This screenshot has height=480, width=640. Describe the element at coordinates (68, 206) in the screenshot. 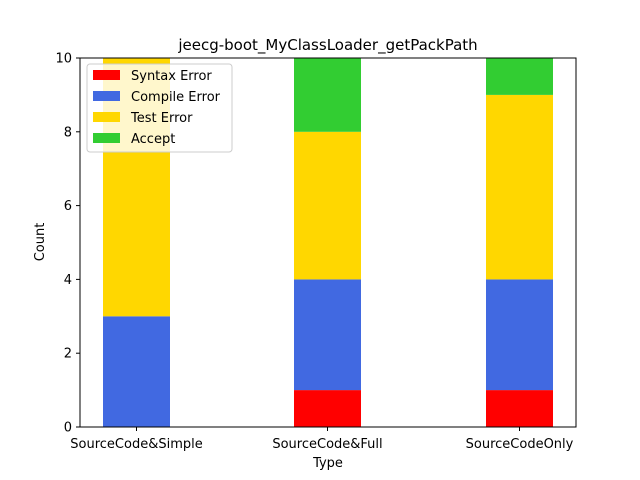

I see `y-tick-label: 6` at that location.